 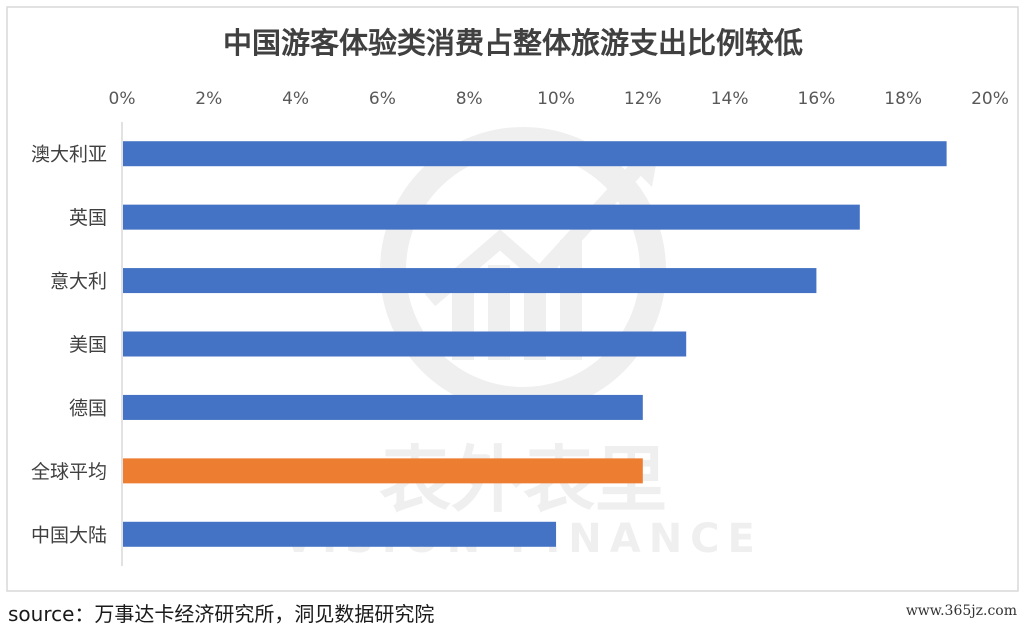 I want to click on category-label: 意大利, so click(x=78, y=282).